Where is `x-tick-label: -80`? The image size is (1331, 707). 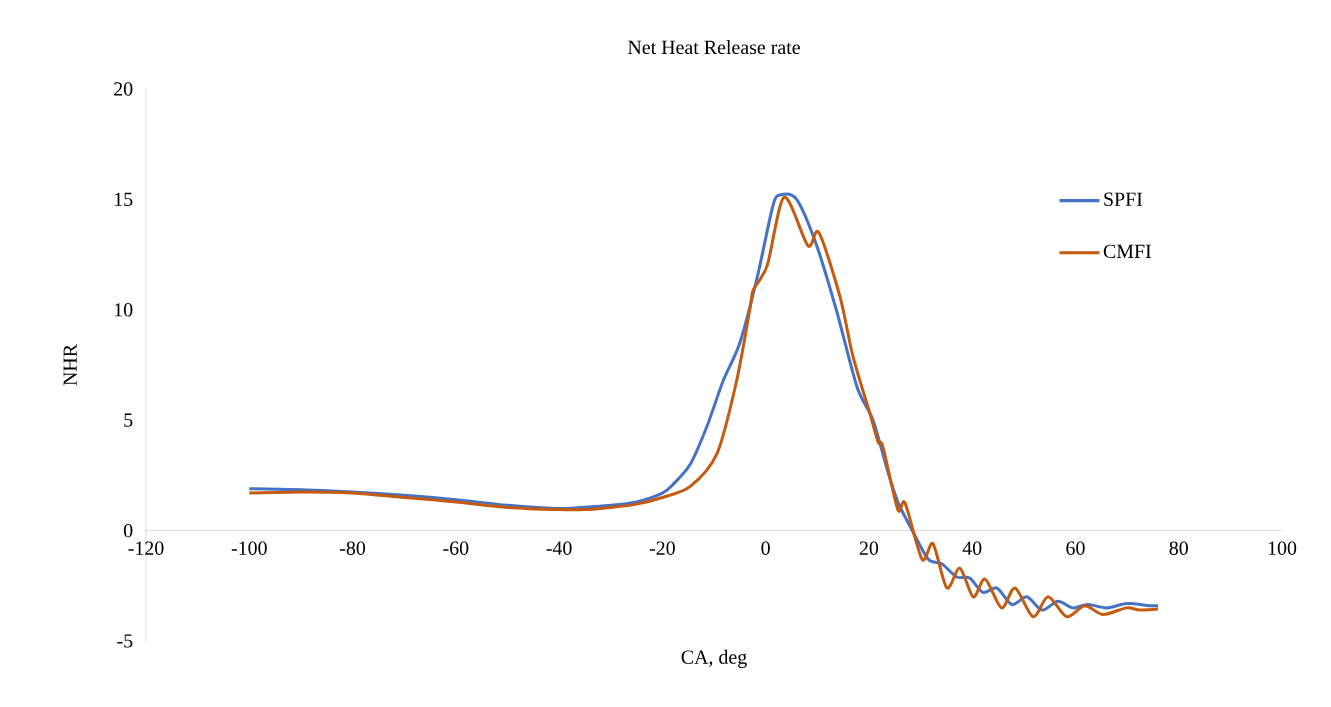
x-tick-label: -80 is located at coordinates (353, 548).